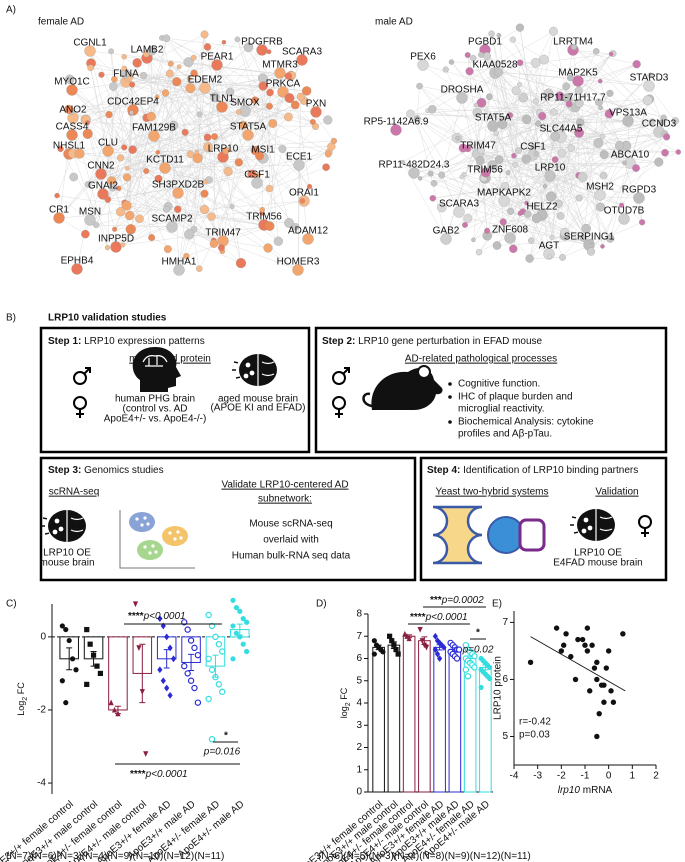 The height and width of the screenshot is (862, 685). Describe the element at coordinates (561, 776) in the screenshot. I see `x-tick-label: -2` at that location.